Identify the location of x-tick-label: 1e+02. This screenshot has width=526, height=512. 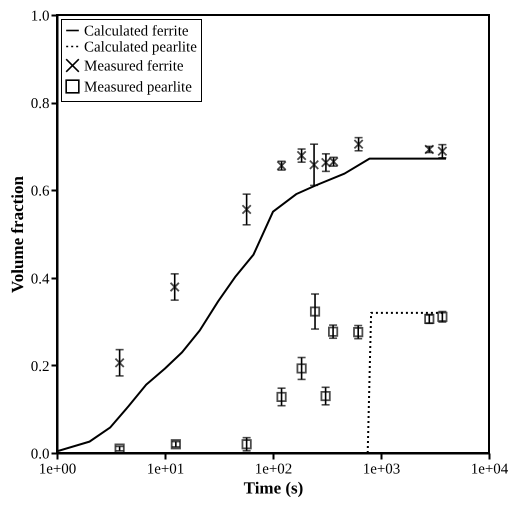
(273, 470).